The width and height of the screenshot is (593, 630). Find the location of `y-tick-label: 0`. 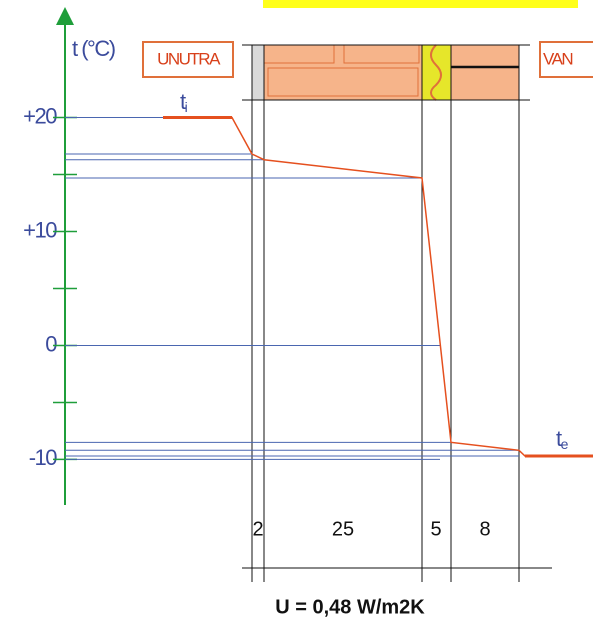

y-tick-label: 0 is located at coordinates (51, 343).